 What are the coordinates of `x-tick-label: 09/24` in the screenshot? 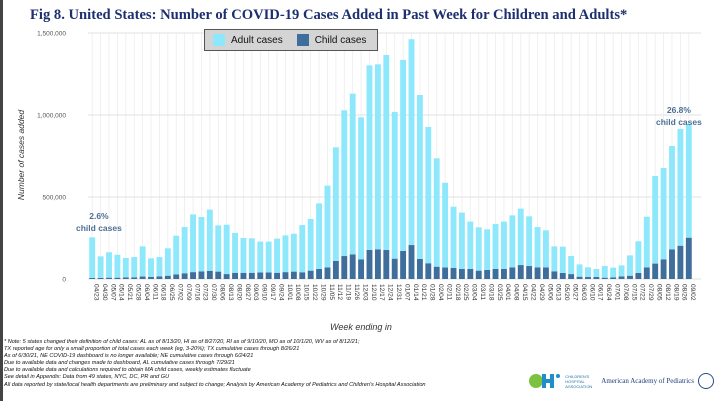 It's located at (280, 292).